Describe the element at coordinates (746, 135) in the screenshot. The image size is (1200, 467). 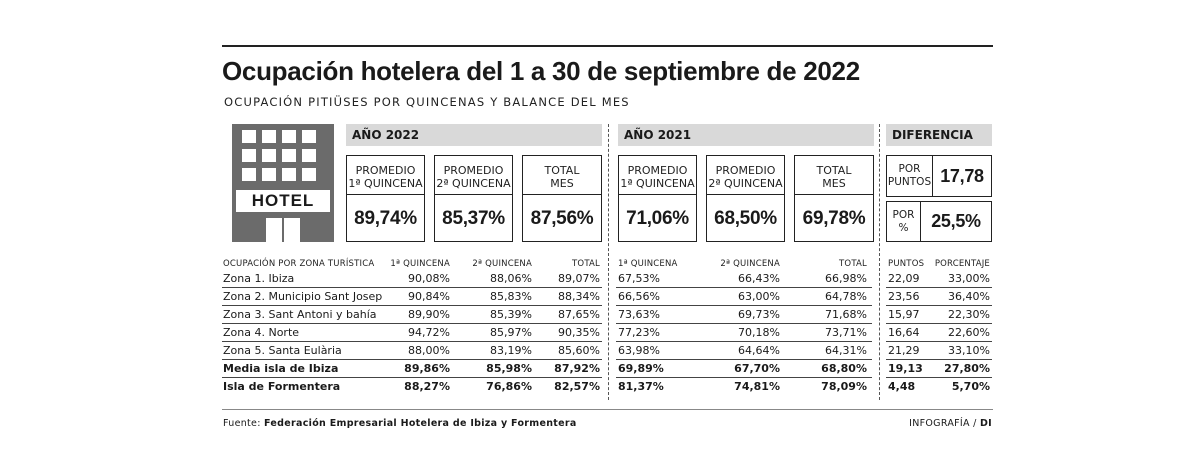
I see `section-header-2021: AÑO 2021` at that location.